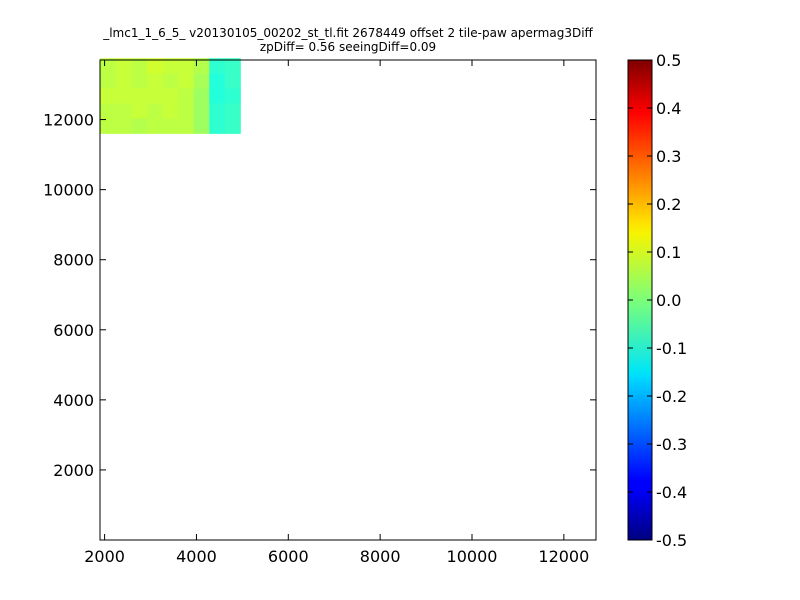 The width and height of the screenshot is (800, 600). Describe the element at coordinates (73, 470) in the screenshot. I see `y-tick-label: 2000` at that location.